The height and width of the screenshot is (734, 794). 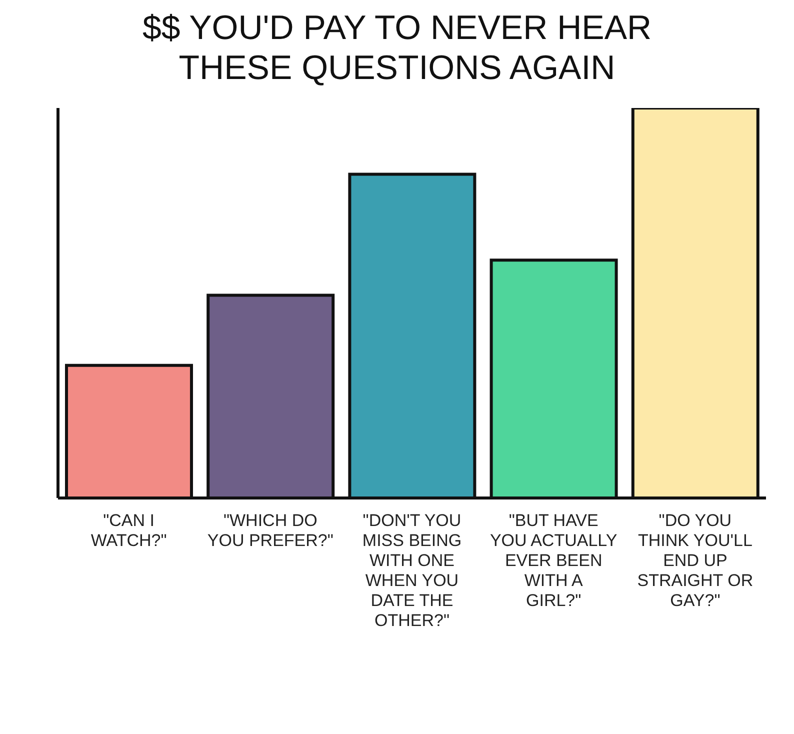 I want to click on x-tick-label: "BUT HAVE YOU ACTUALLY EVER BEEN WITH A GIRL?", so click(x=554, y=560).